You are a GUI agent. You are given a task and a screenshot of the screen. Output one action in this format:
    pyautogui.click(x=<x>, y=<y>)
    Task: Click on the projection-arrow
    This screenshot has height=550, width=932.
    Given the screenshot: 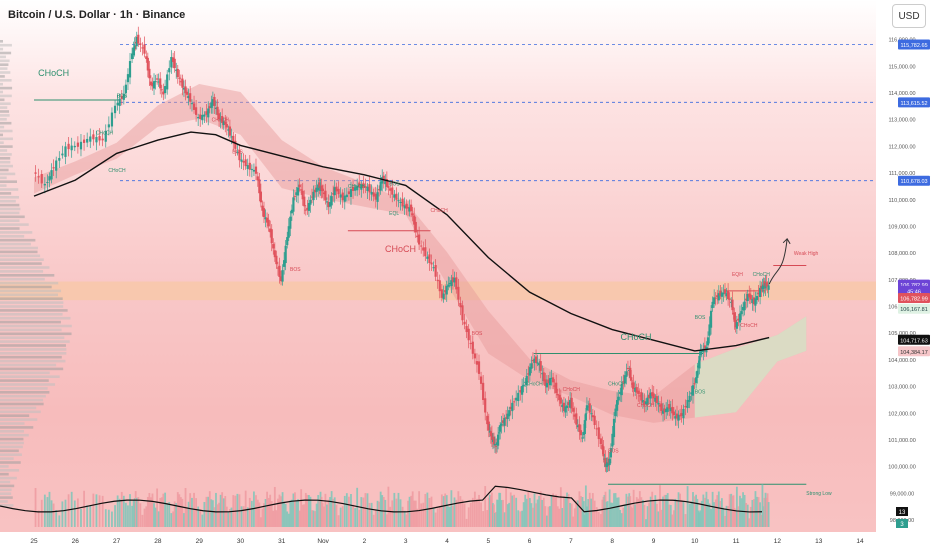 What is the action you would take?
    pyautogui.click(x=778, y=261)
    